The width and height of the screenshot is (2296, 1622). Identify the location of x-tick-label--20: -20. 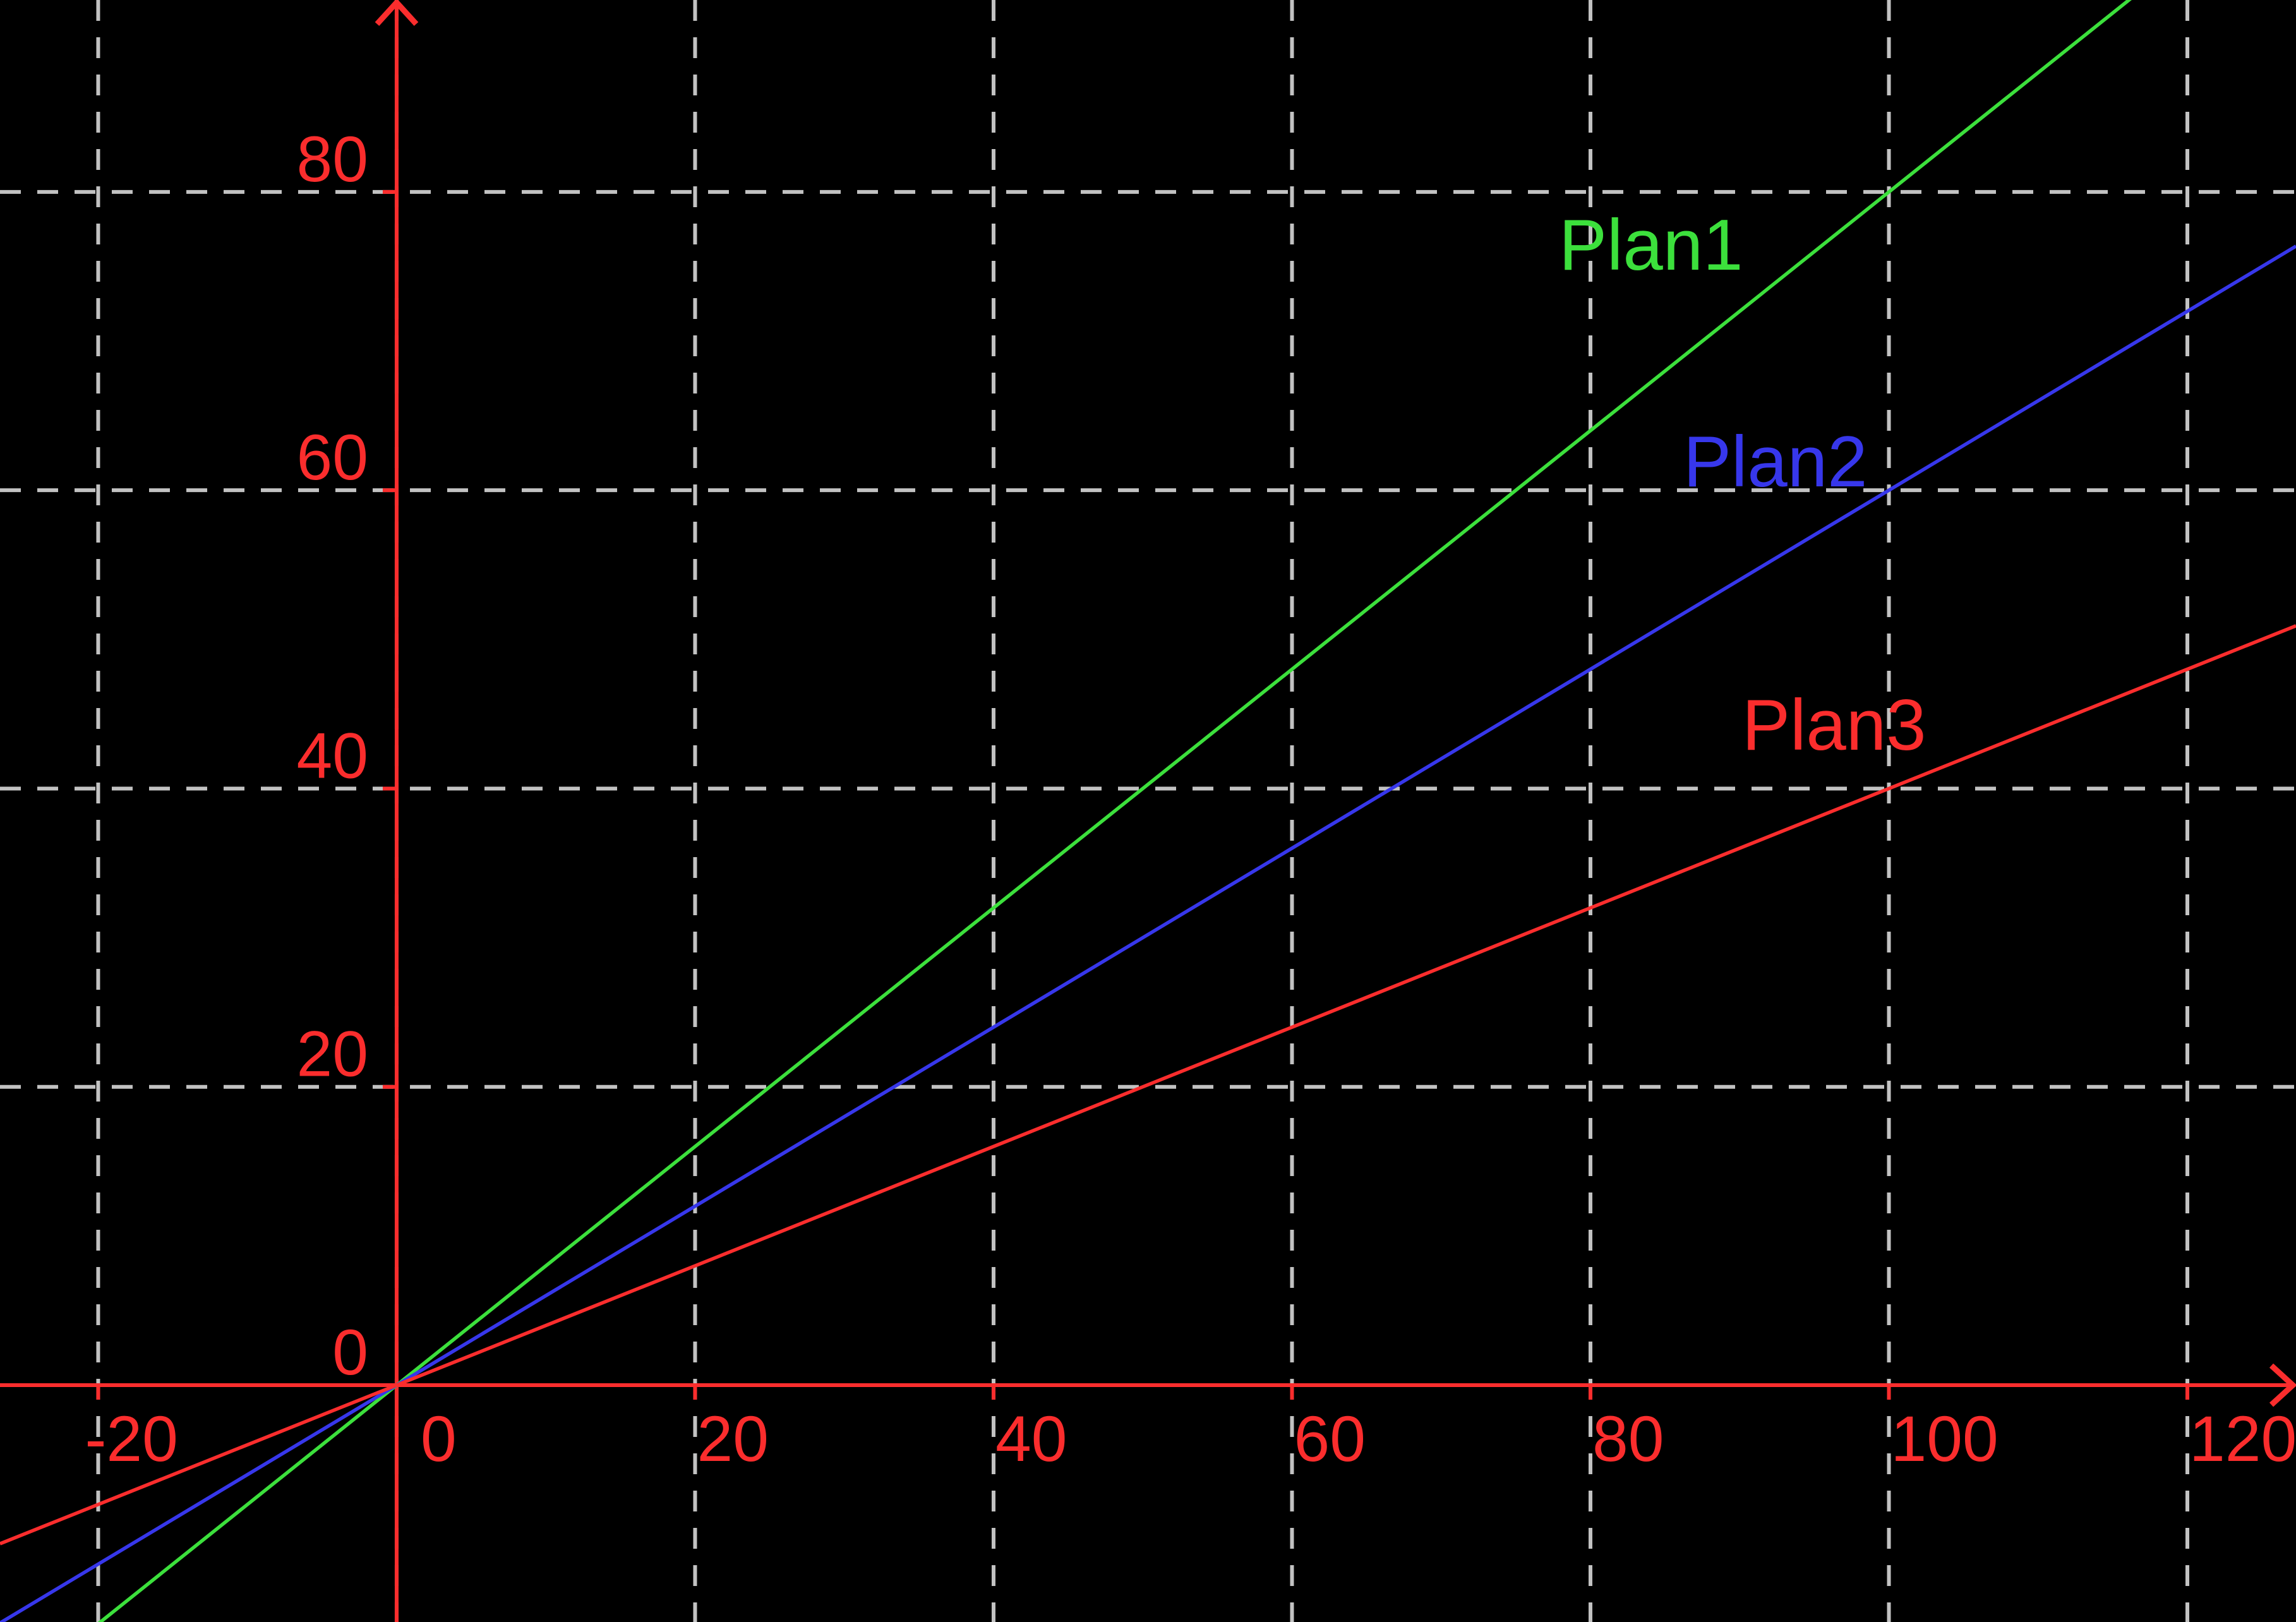
(131, 1439).